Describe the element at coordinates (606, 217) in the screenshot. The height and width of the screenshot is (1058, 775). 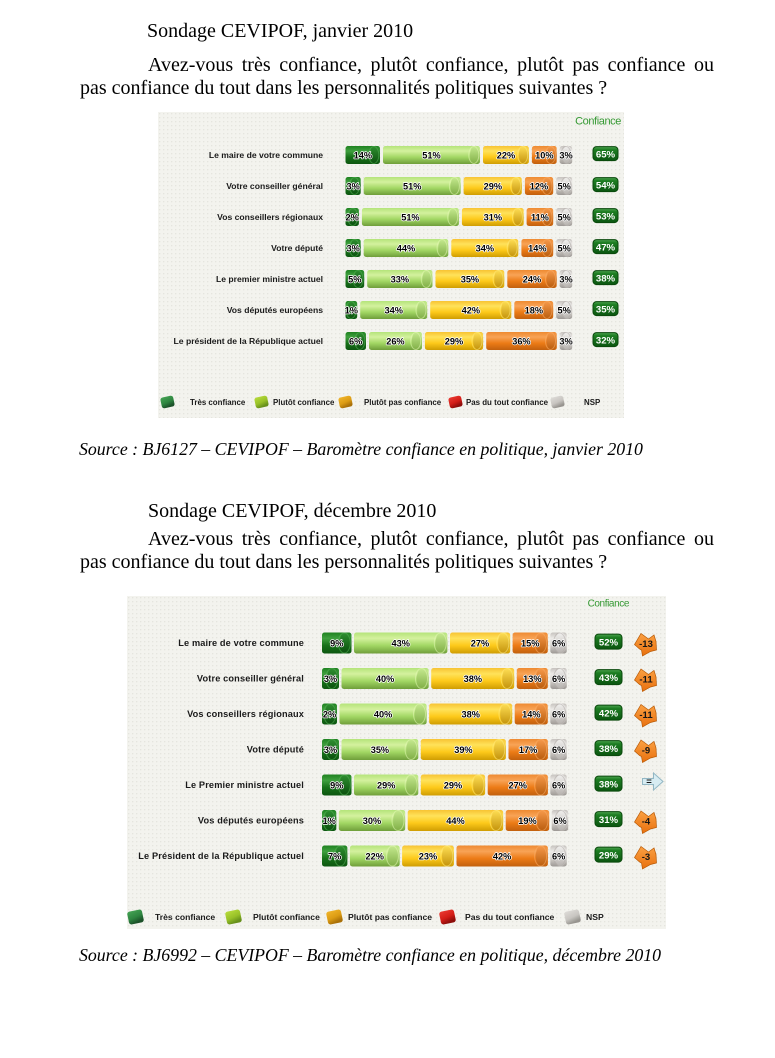
I see `svg-text: 53%` at that location.